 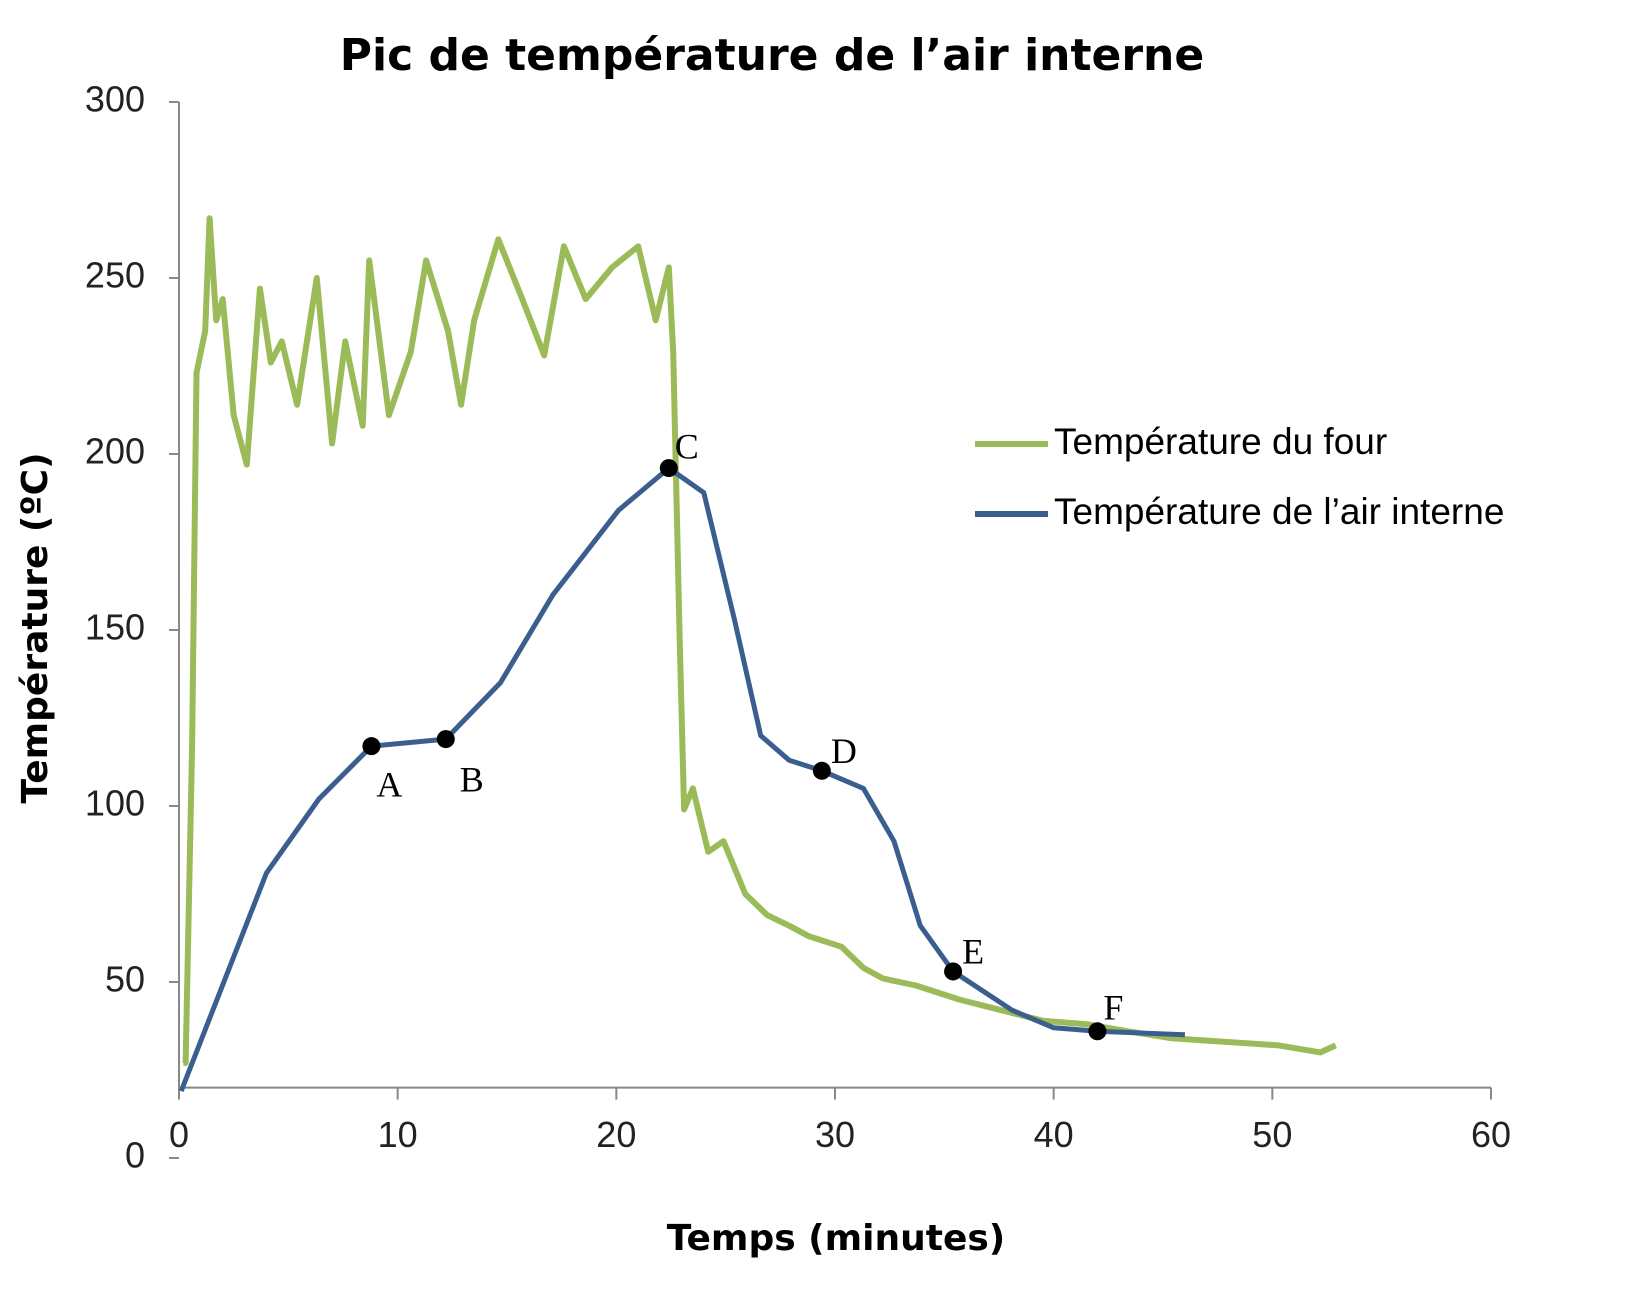 What do you see at coordinates (835, 1134) in the screenshot?
I see `x-tick-label: 30` at bounding box center [835, 1134].